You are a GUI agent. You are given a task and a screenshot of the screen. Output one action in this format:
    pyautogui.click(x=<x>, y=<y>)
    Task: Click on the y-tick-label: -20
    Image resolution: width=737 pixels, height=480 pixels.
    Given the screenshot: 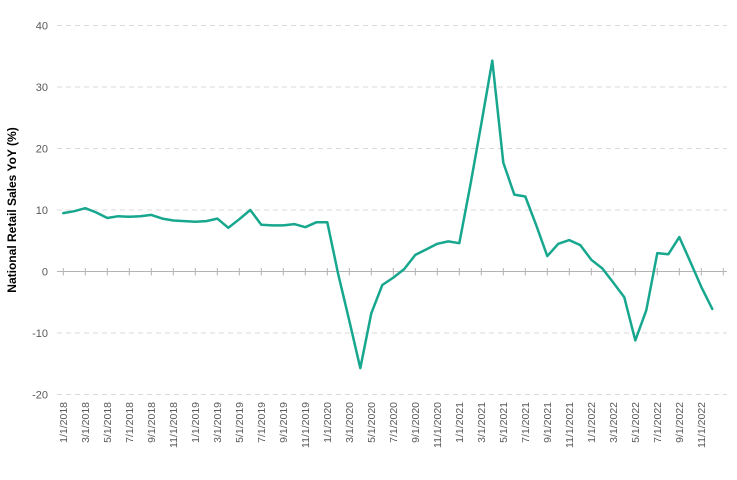 What is the action you would take?
    pyautogui.click(x=40, y=396)
    